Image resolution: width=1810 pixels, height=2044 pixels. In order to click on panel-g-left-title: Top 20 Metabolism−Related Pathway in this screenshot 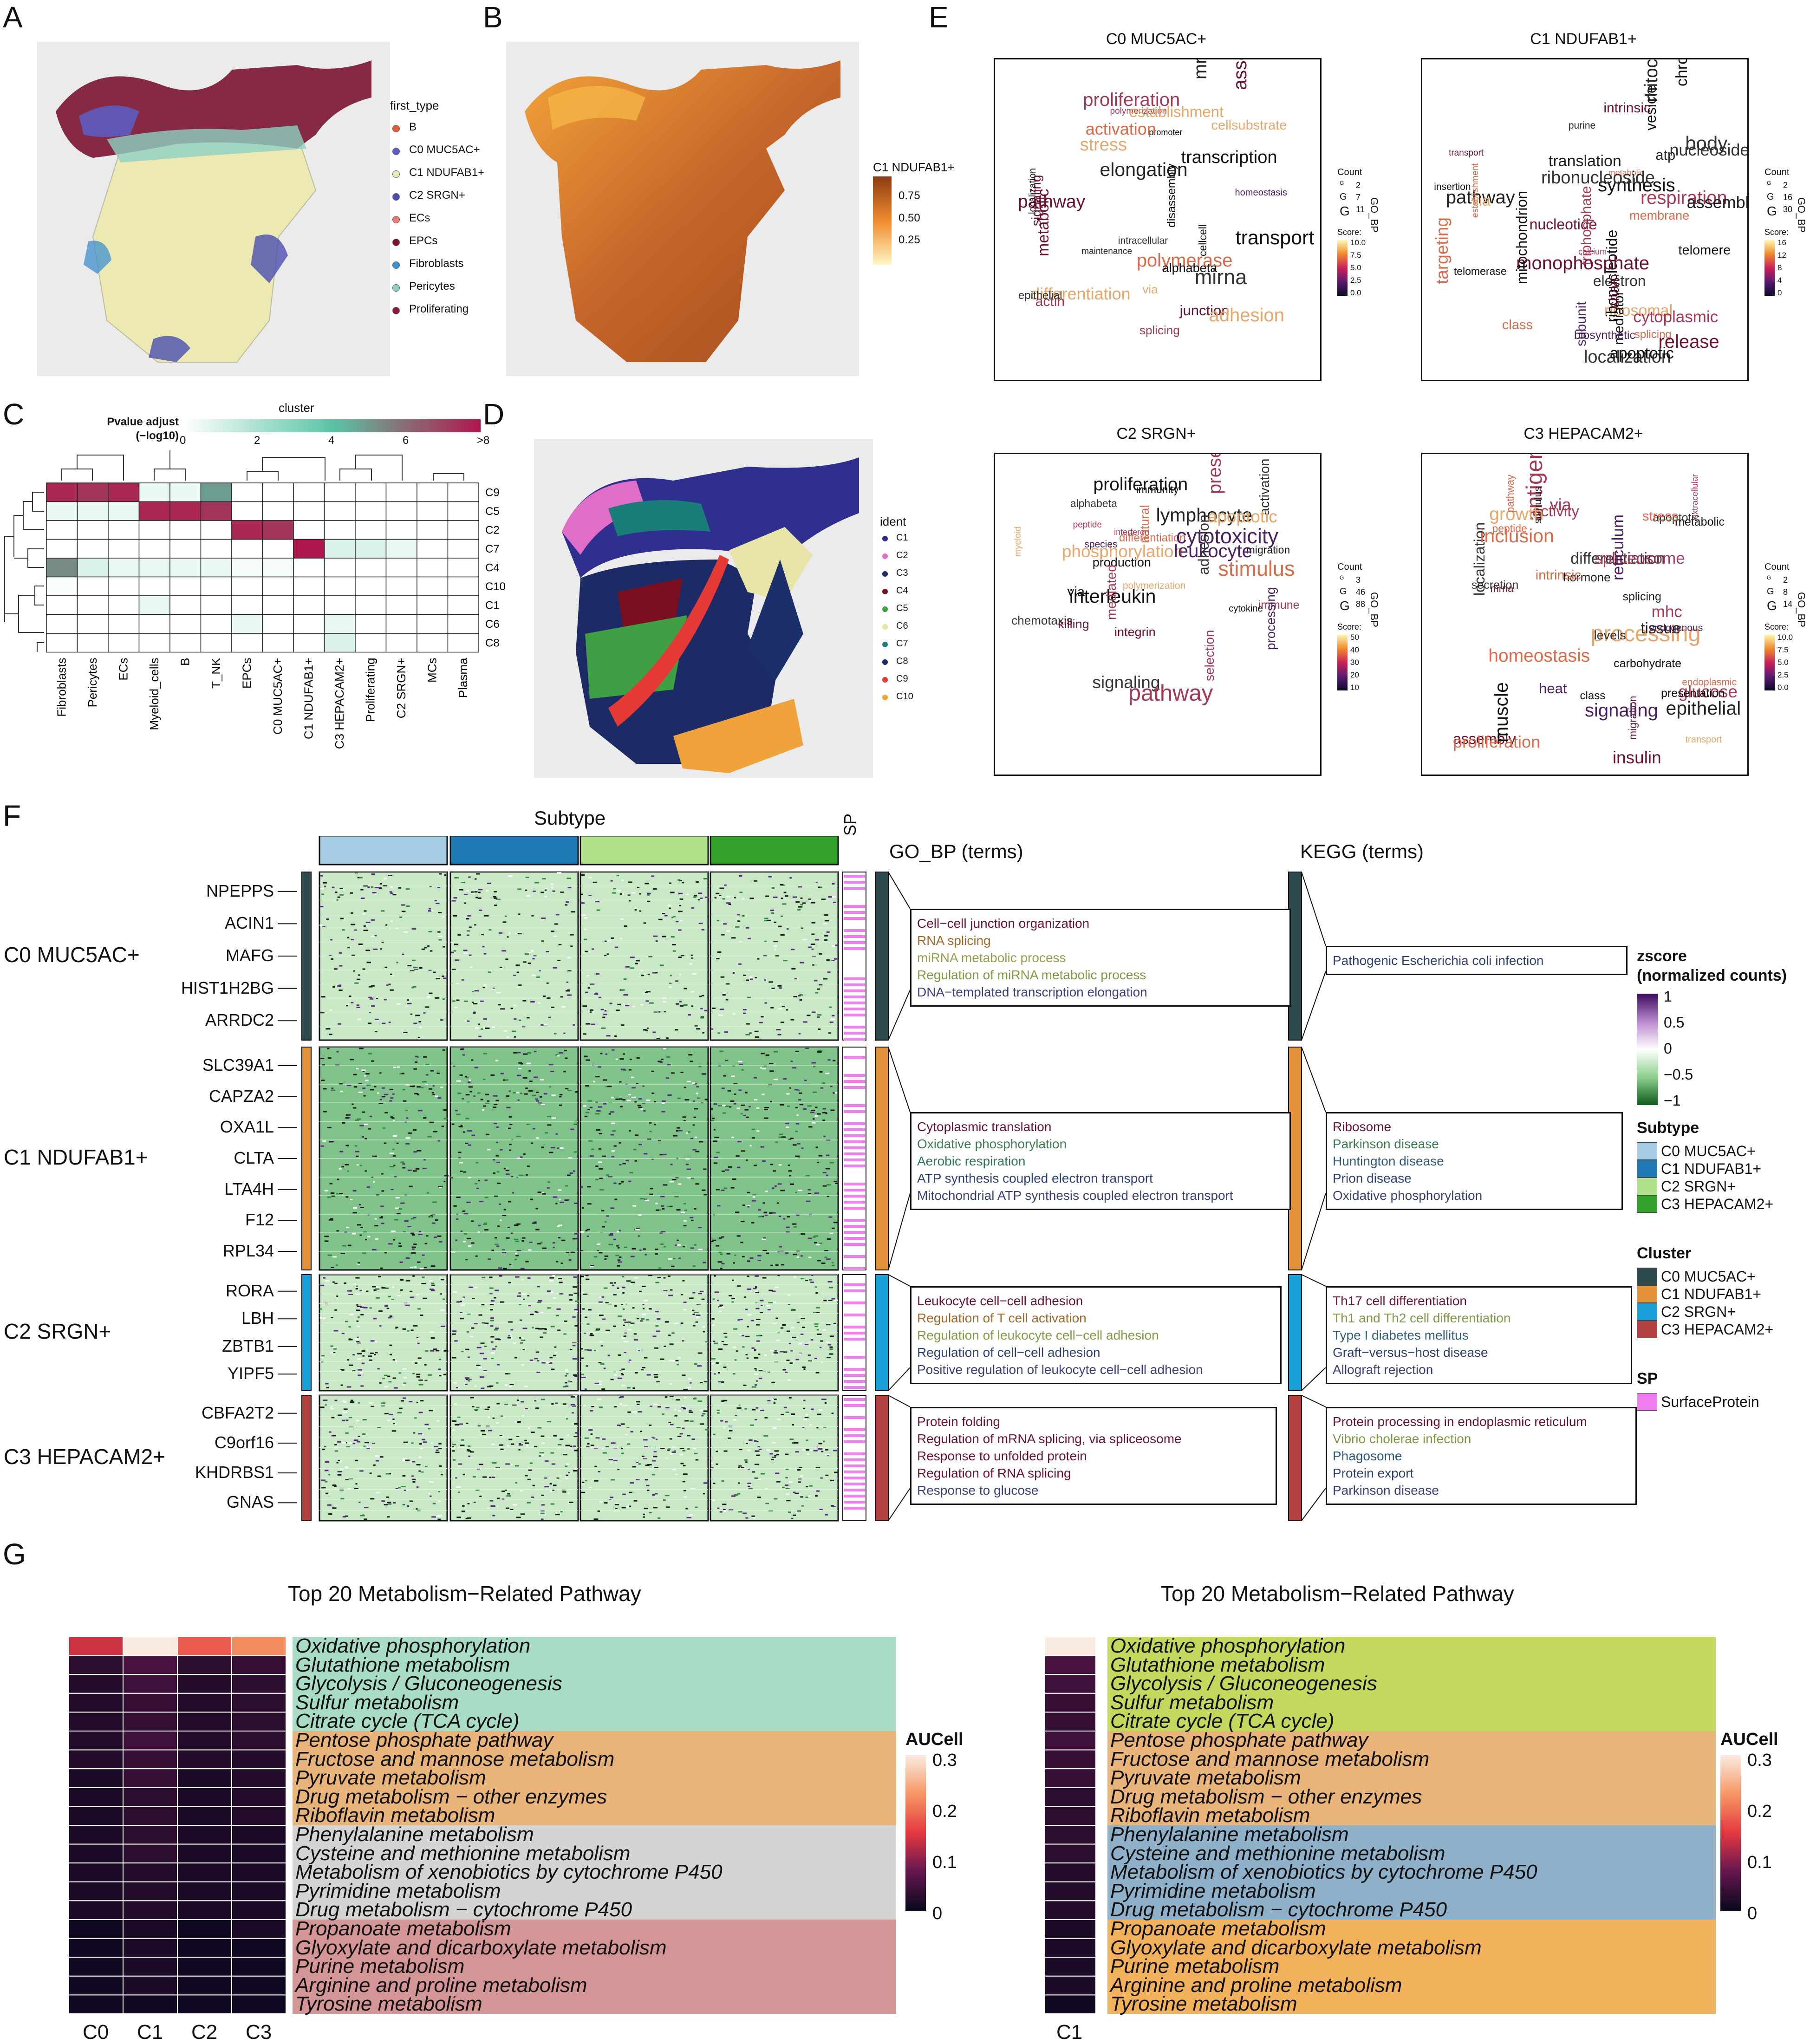, I will do `click(464, 1594)`.